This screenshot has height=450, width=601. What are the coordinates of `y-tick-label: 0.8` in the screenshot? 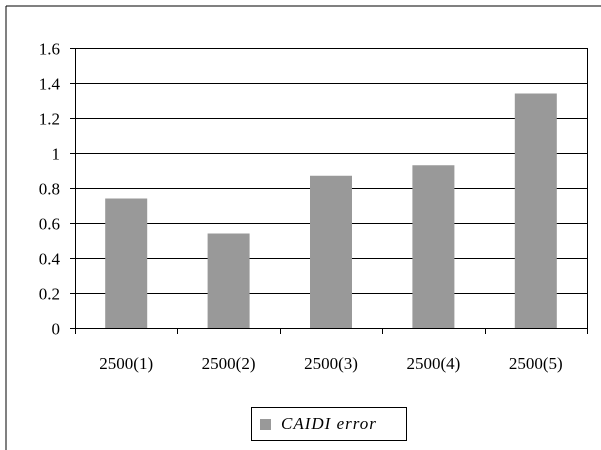 It's located at (49, 189).